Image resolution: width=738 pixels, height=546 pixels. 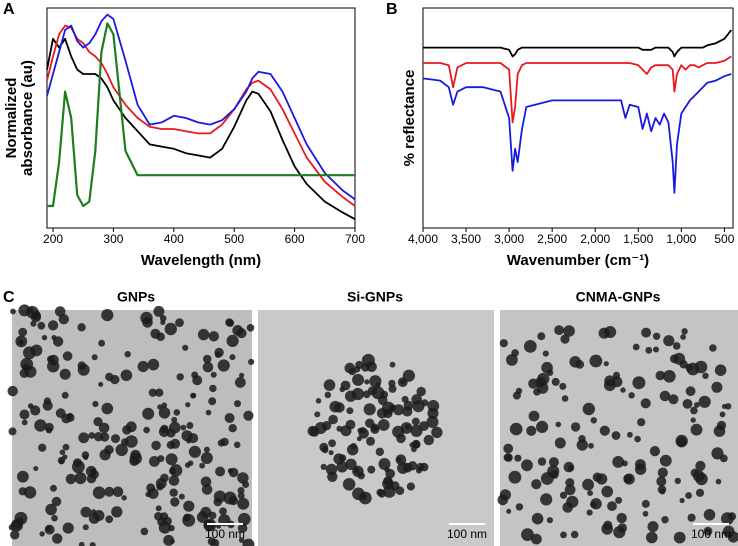 What do you see at coordinates (409, 118) in the screenshot?
I see `y-axis-label: % reflectance` at bounding box center [409, 118].